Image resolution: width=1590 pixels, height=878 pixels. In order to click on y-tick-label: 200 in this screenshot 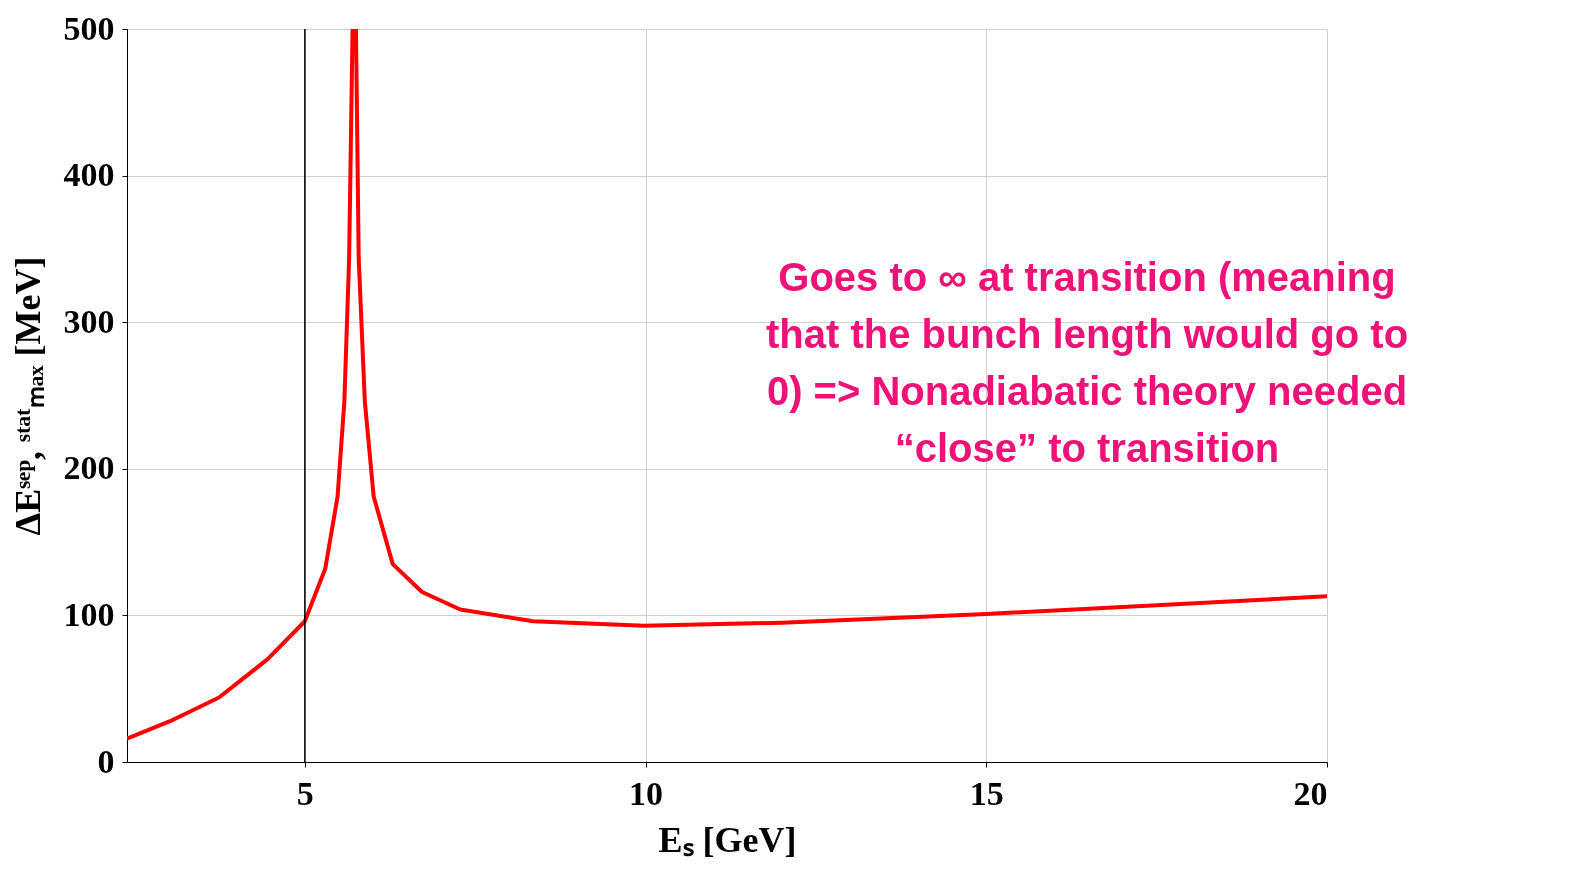, I will do `click(89, 468)`.